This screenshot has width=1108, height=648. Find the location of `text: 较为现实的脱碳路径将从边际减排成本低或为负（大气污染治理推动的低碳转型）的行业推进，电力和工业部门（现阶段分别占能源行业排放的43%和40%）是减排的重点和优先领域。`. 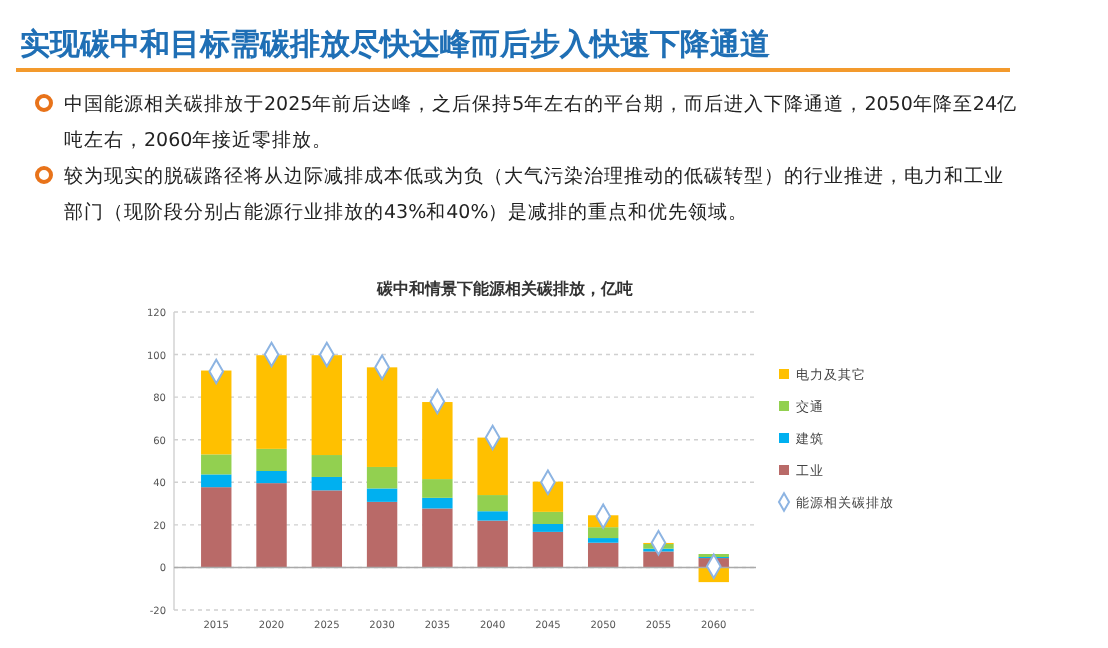

text: 较为现实的脱碳路径将从边际减排成本低或为负（大气污染治理推动的低碳转型）的行业推进，电力和工业部门（现阶段分别占能源行业排放的43%和40%）是减排的重点和优先领域。 is located at coordinates (534, 194).